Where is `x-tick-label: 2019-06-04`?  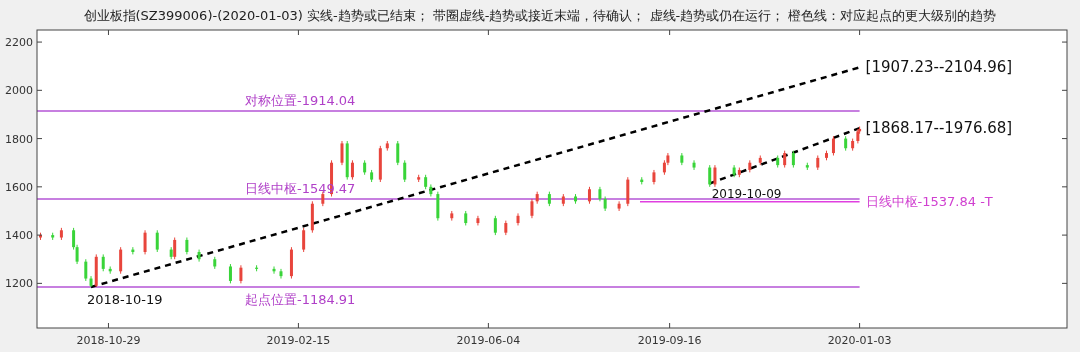
x-tick-label: 2019-06-04 is located at coordinates (488, 340).